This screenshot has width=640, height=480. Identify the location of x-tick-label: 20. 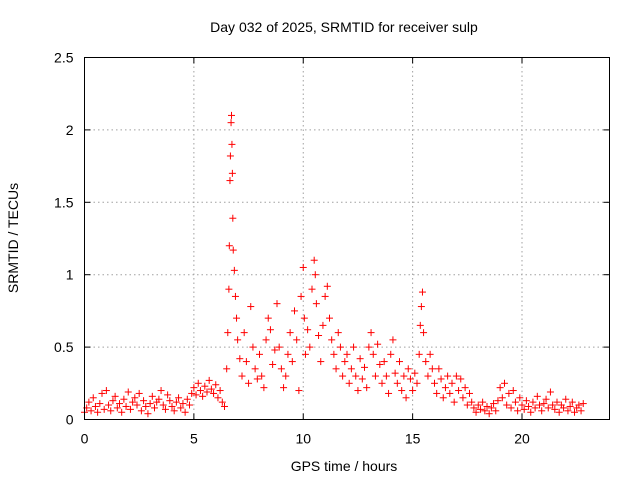
(522, 439).